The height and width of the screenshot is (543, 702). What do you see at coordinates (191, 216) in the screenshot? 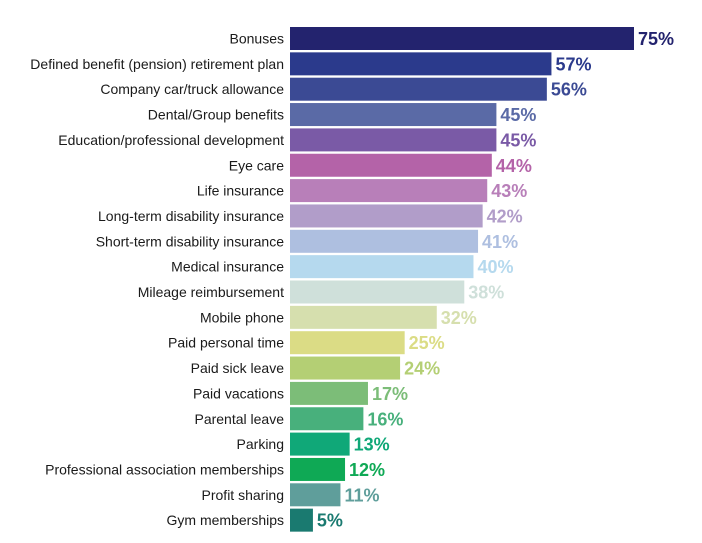
I see `category-label: Long-term disability insurance` at bounding box center [191, 216].